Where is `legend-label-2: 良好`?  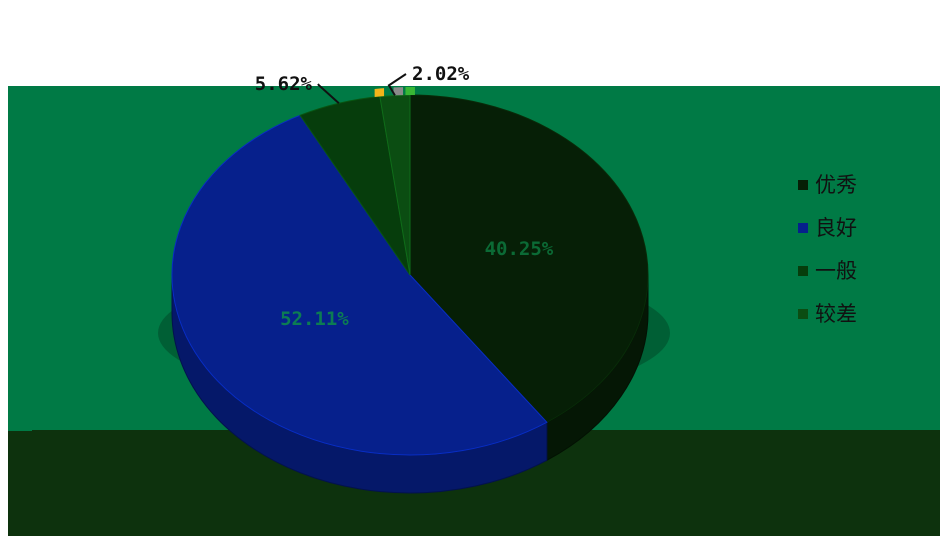
legend-label-2: 良好 is located at coordinates (836, 228).